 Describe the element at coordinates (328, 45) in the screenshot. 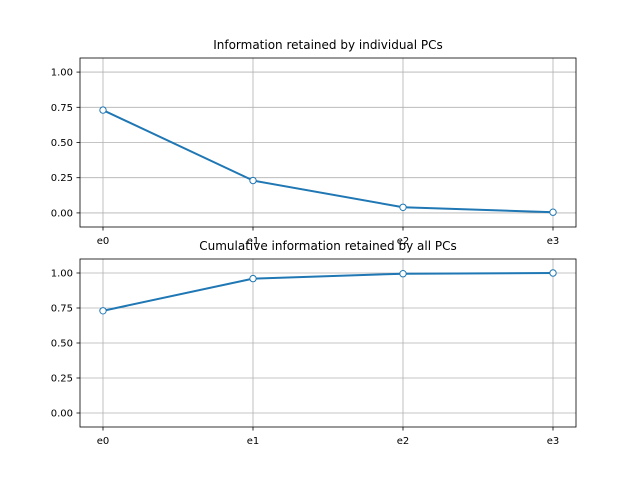

I see `chart-title-individual: Information retained by individual PCs` at that location.